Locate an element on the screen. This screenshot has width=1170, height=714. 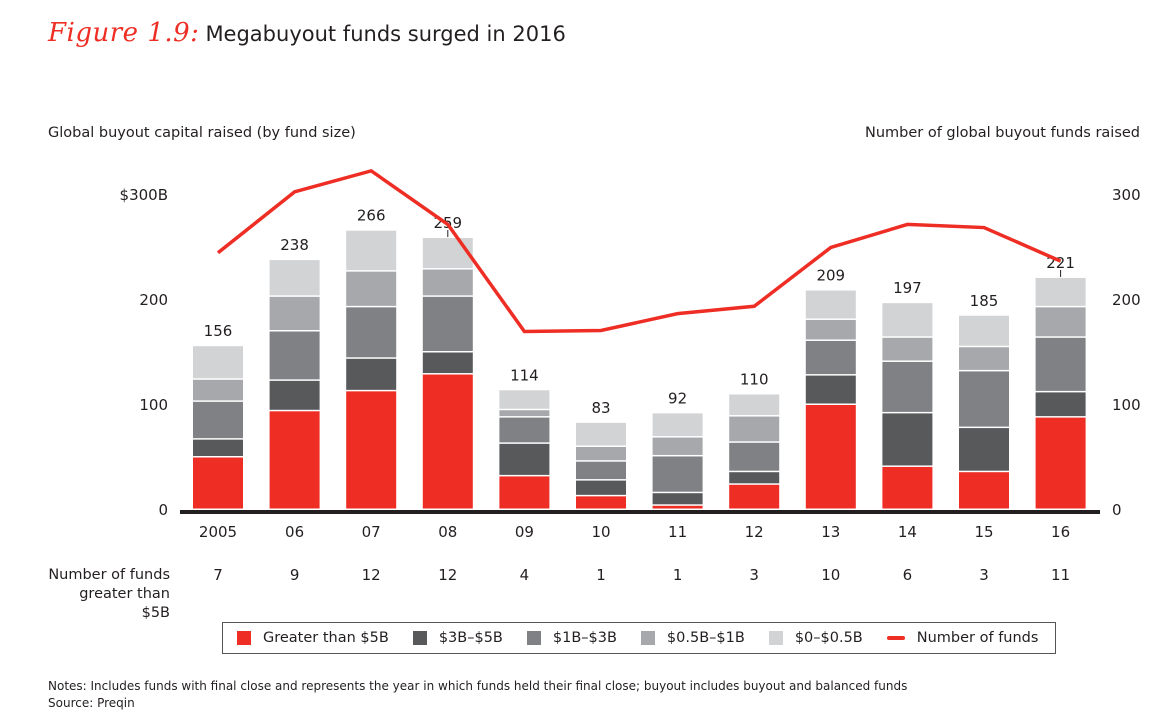
left-tick-label: 0 is located at coordinates (163, 510).